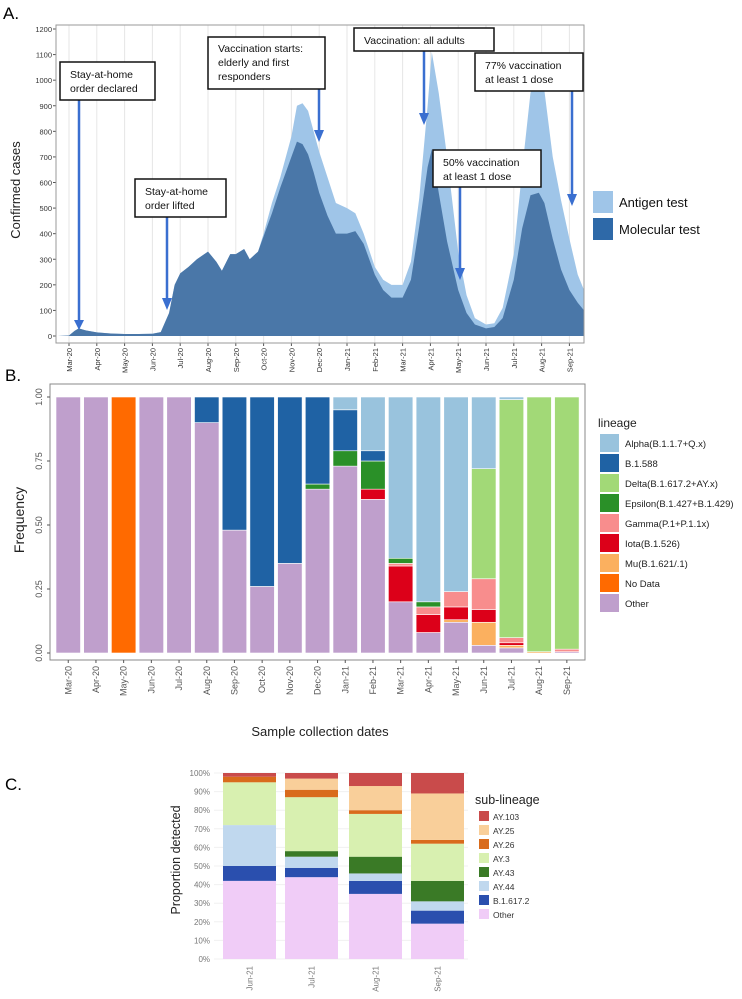  Describe the element at coordinates (481, 163) in the screenshot. I see `annotation-line: 50% vaccination` at that location.